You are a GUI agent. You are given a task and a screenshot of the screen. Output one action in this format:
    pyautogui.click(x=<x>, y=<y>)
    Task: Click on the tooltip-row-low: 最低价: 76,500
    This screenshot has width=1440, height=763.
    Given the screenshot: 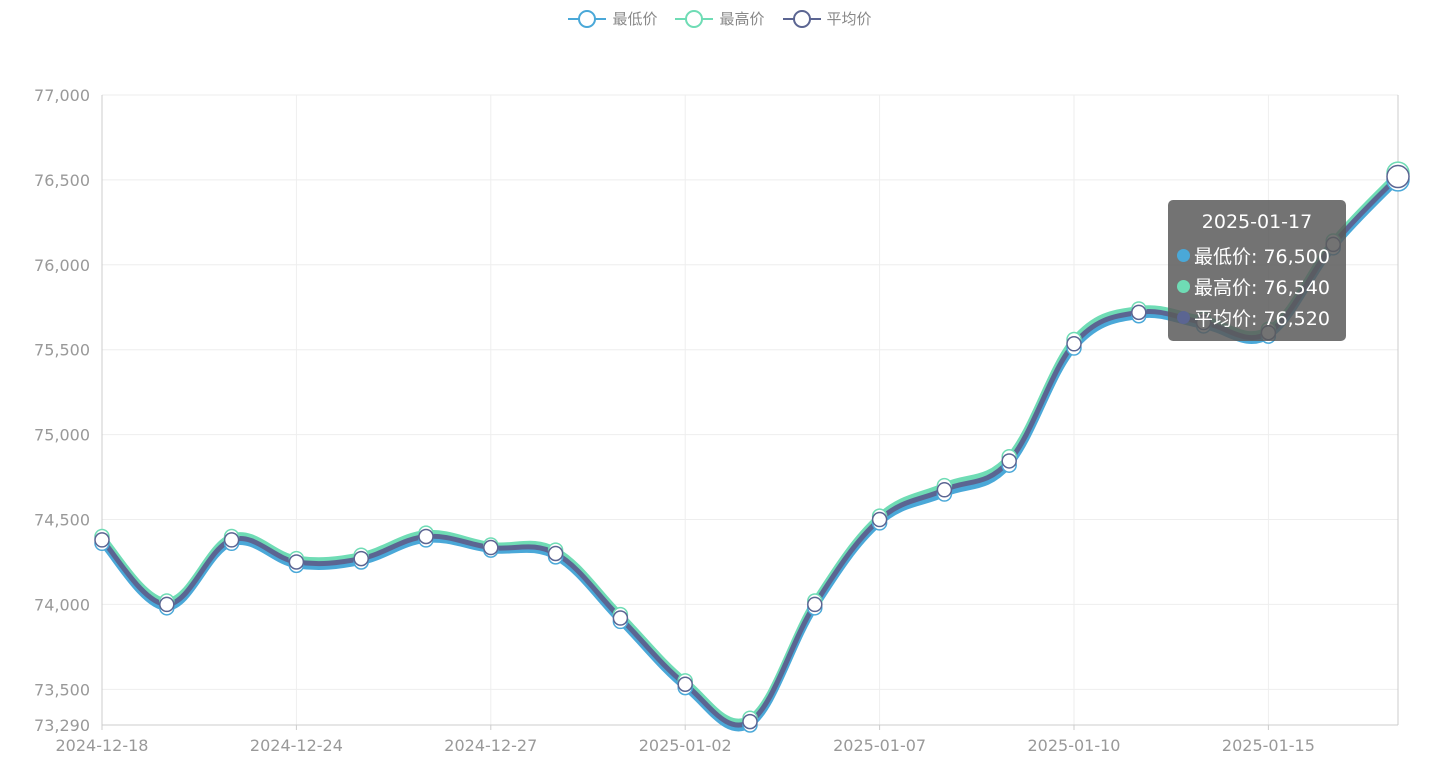 What is the action you would take?
    pyautogui.click(x=1257, y=255)
    